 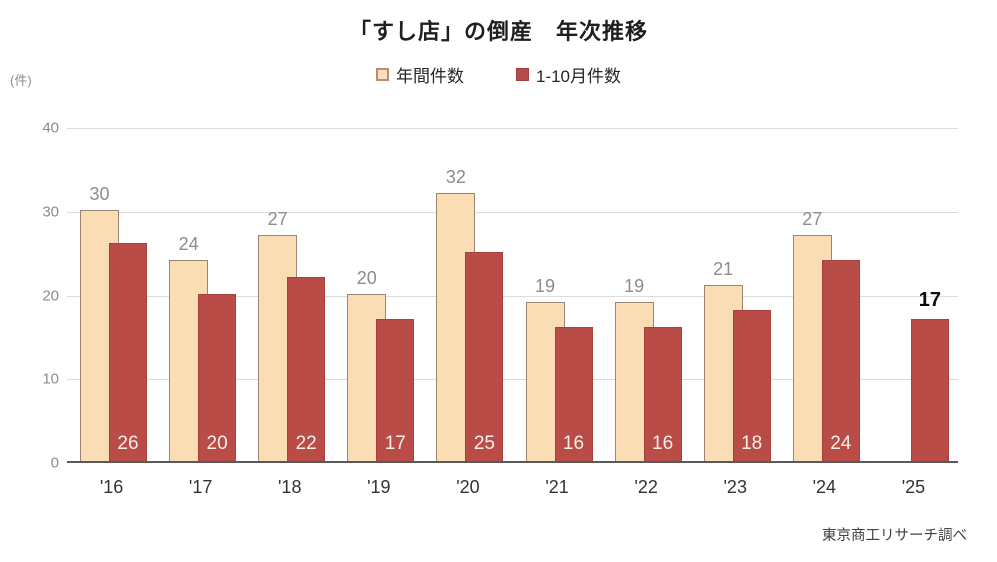 I want to click on annual-value-label: 24, so click(x=188, y=244).